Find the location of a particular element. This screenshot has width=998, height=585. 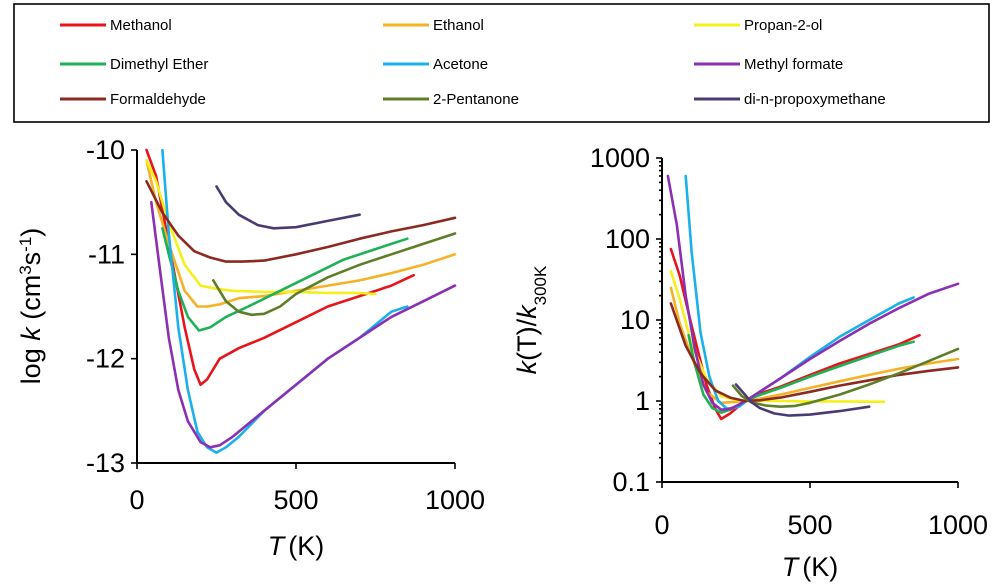

right-y-tick-label: 1000 is located at coordinates (620, 158).